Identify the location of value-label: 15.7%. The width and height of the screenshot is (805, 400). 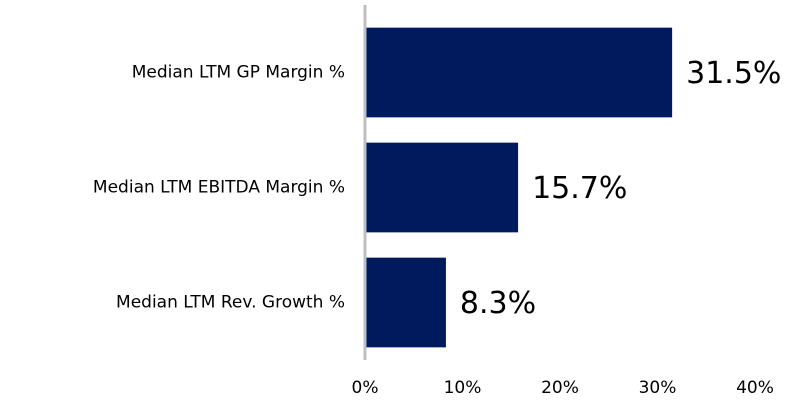
(579, 188).